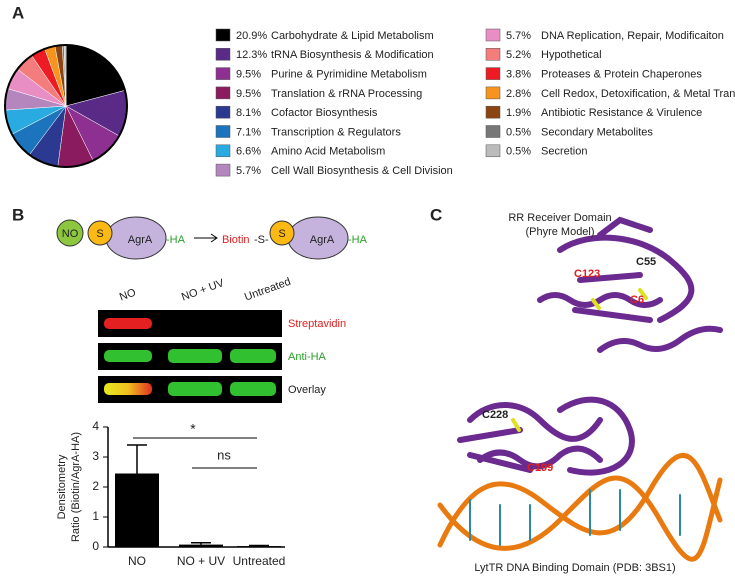 This screenshot has width=735, height=580. I want to click on legend-value: 8.1%, so click(248, 113).